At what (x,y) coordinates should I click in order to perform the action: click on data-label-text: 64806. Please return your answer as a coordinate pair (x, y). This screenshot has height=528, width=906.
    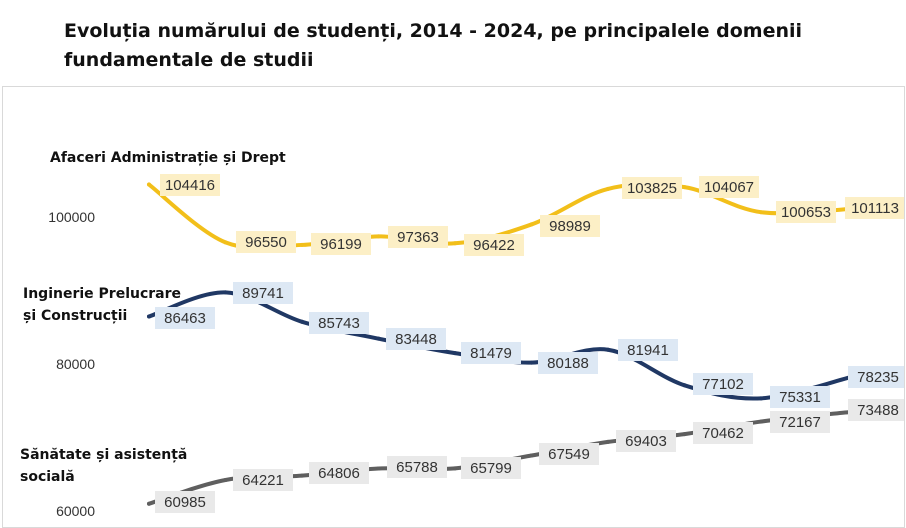
    Looking at the image, I should click on (339, 473).